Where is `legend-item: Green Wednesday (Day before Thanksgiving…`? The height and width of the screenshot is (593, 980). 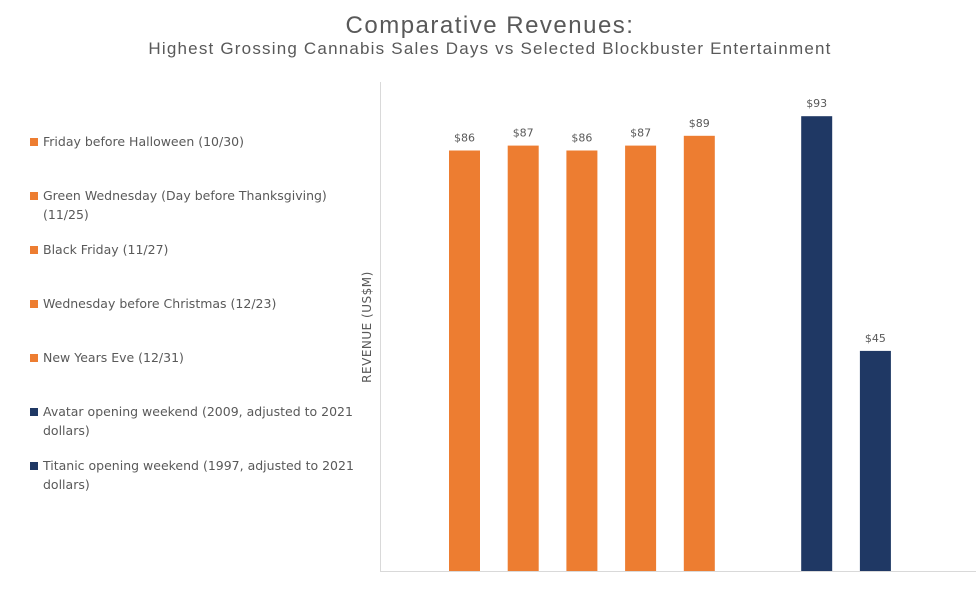 legend-item: Green Wednesday (Day before Thanksgiving… is located at coordinates (195, 205).